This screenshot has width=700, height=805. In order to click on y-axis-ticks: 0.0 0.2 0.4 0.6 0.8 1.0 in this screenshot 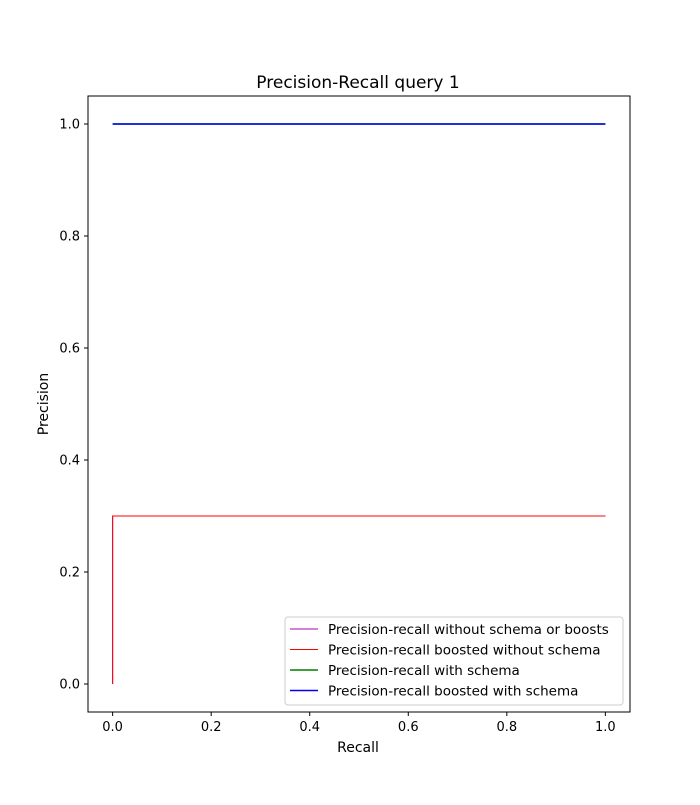, I will do `click(73, 405)`.